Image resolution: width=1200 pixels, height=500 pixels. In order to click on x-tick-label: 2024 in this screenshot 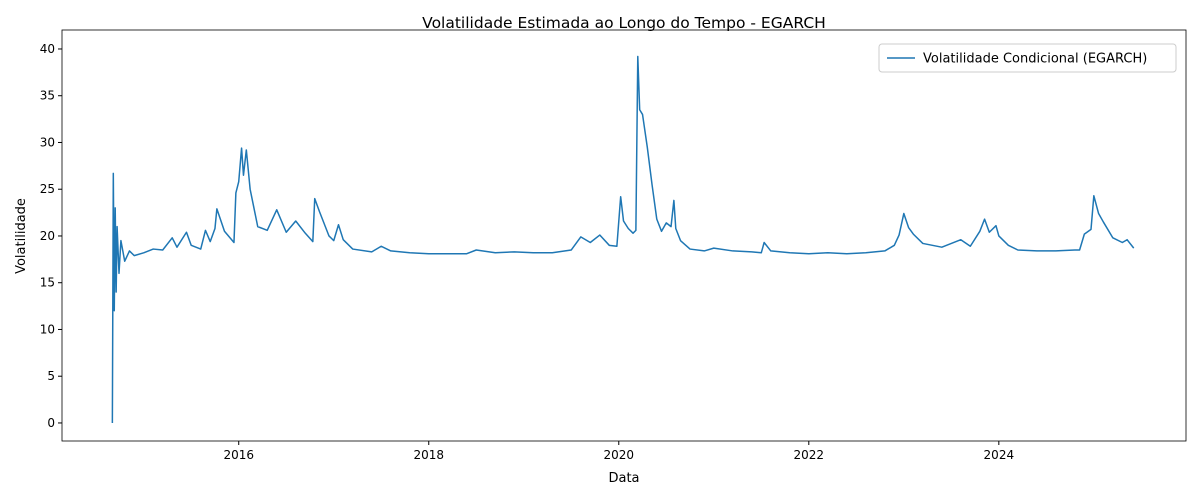, I will do `click(999, 455)`.